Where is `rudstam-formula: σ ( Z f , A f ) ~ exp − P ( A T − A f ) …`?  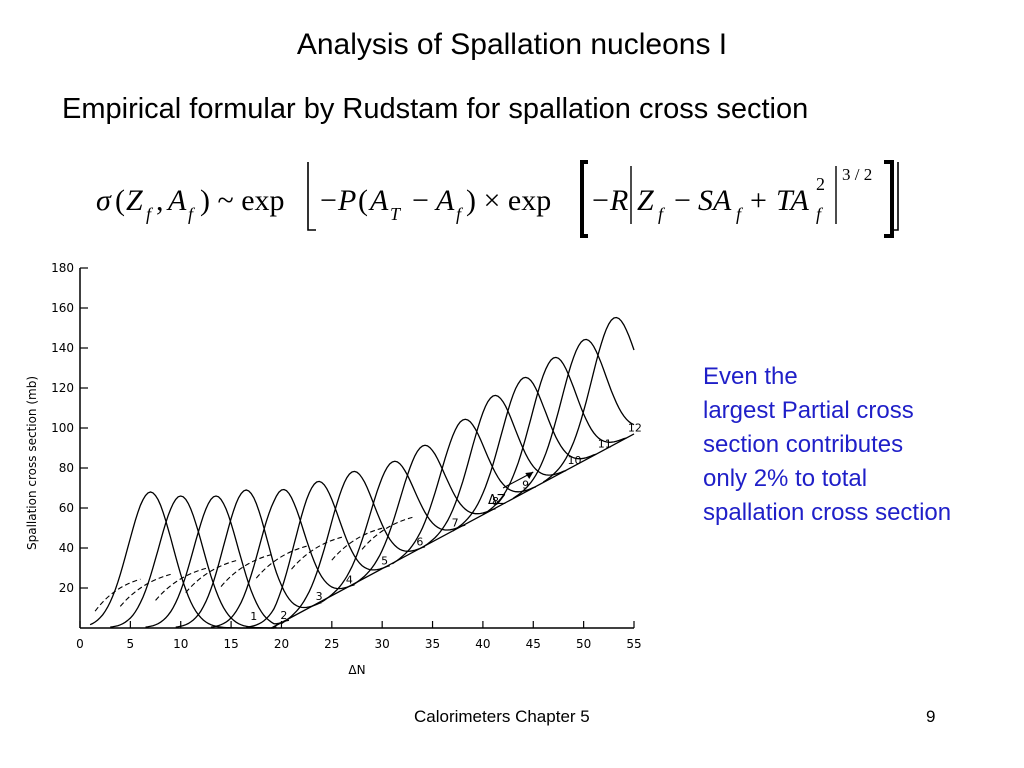 rudstam-formula: σ ( Z f , A f ) ~ exp − P ( A T − A f ) … is located at coordinates (497, 199).